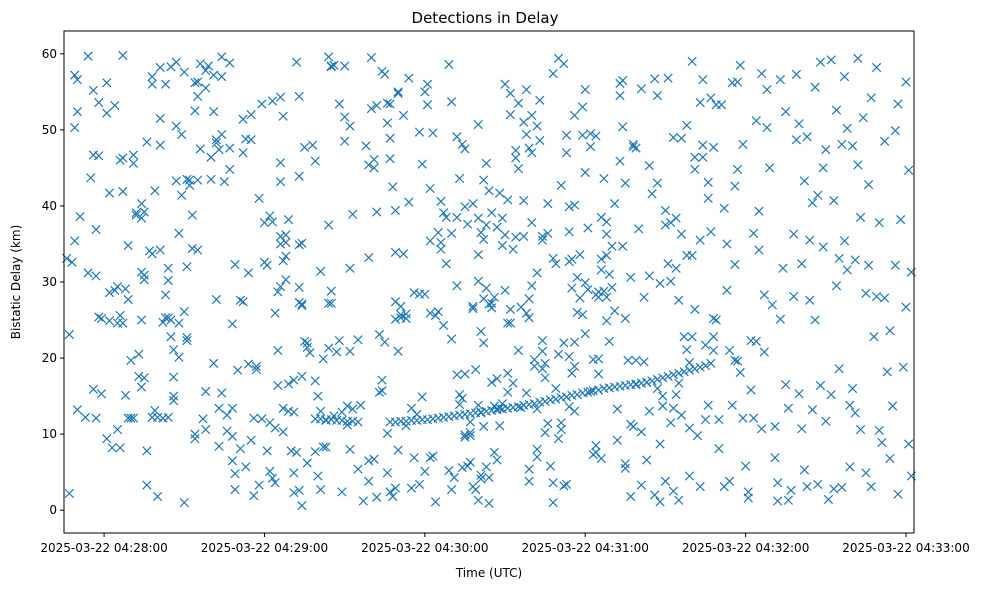 Image resolution: width=989 pixels, height=590 pixels. What do you see at coordinates (264, 548) in the screenshot?
I see `x-tick-label: 2025-03-22 04:29:00` at bounding box center [264, 548].